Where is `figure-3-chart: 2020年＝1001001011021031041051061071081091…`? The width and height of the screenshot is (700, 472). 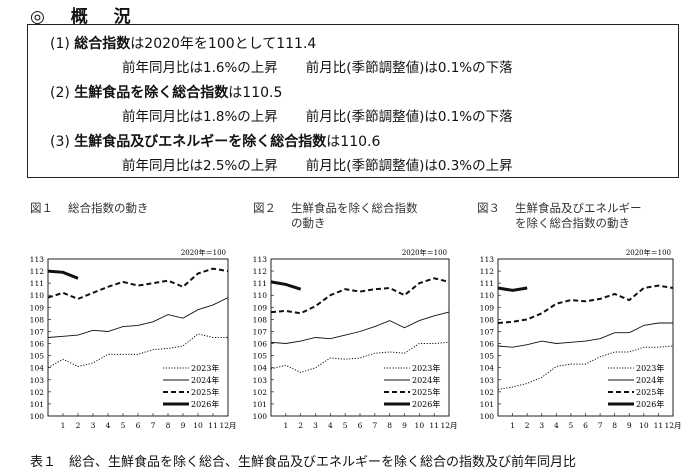 figure-3-chart: 2020年＝1001001011021031041051061071081091… is located at coordinates (581, 339).